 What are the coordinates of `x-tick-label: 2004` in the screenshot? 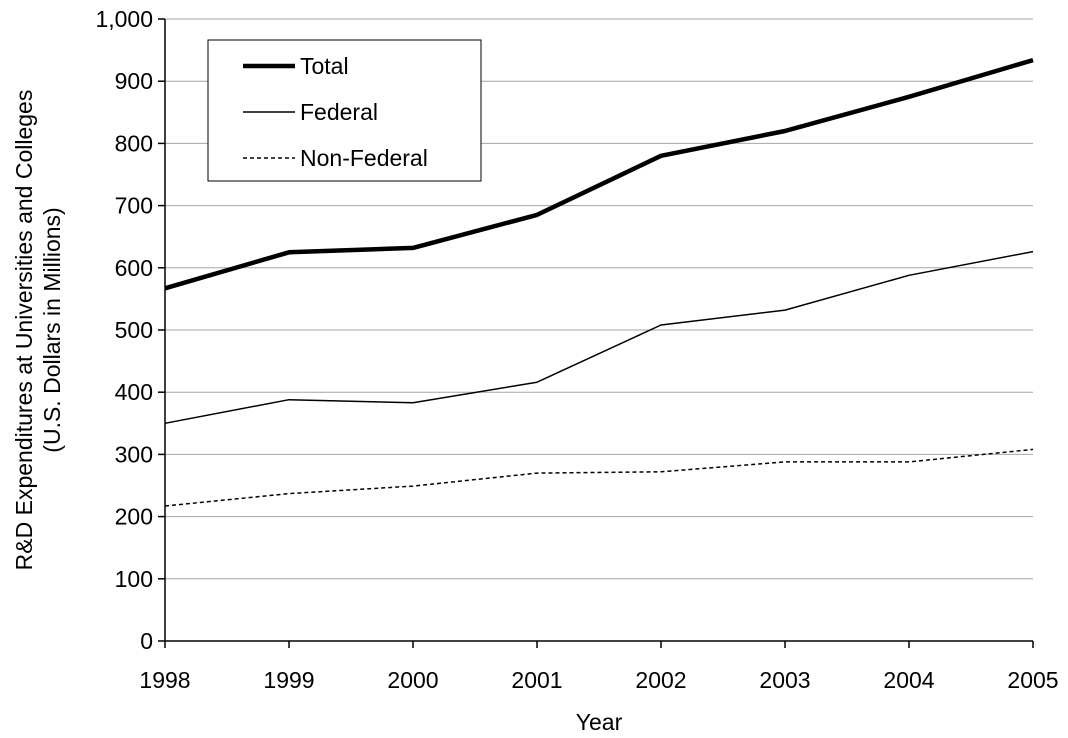 It's located at (908, 680).